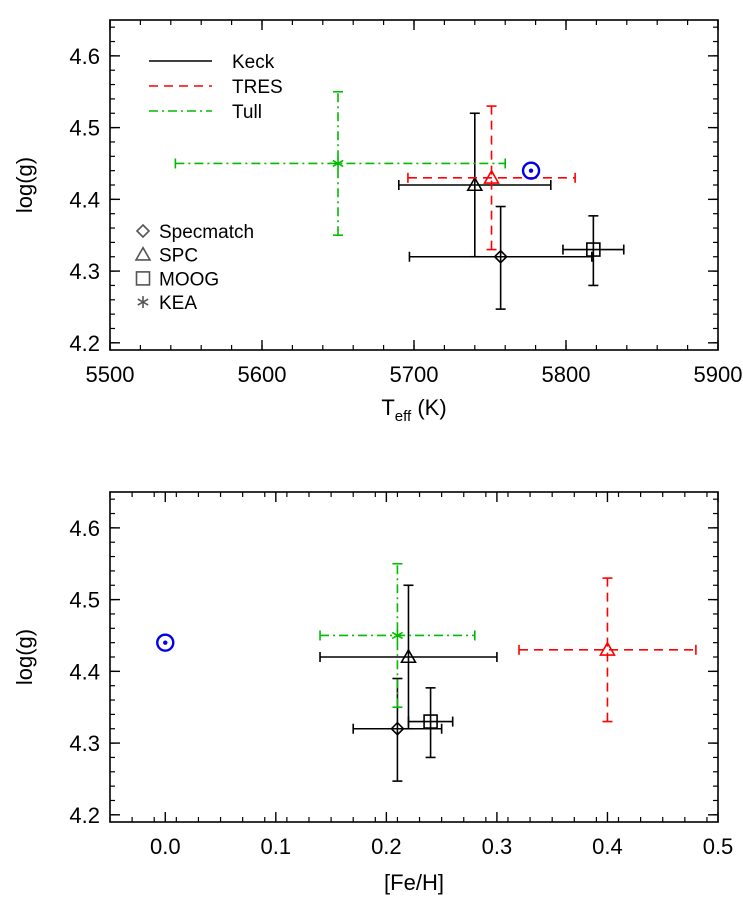 The width and height of the screenshot is (743, 909). What do you see at coordinates (718, 374) in the screenshot?
I see `x-tick-label: 5900` at bounding box center [718, 374].